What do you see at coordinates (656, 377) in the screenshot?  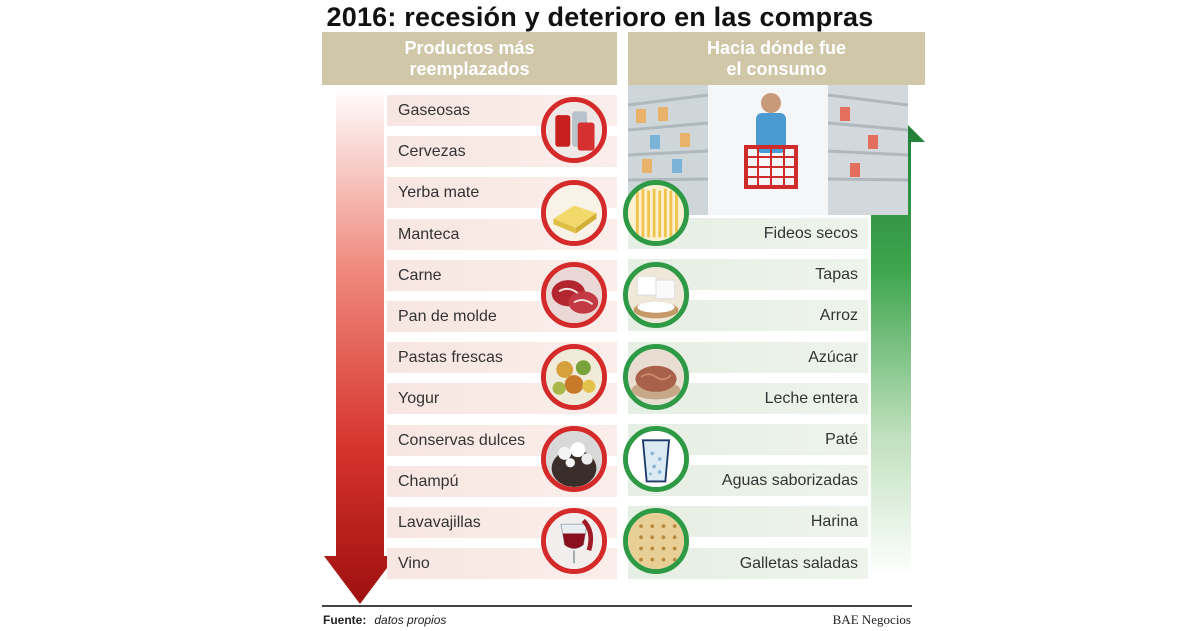 I see `pate-icon` at bounding box center [656, 377].